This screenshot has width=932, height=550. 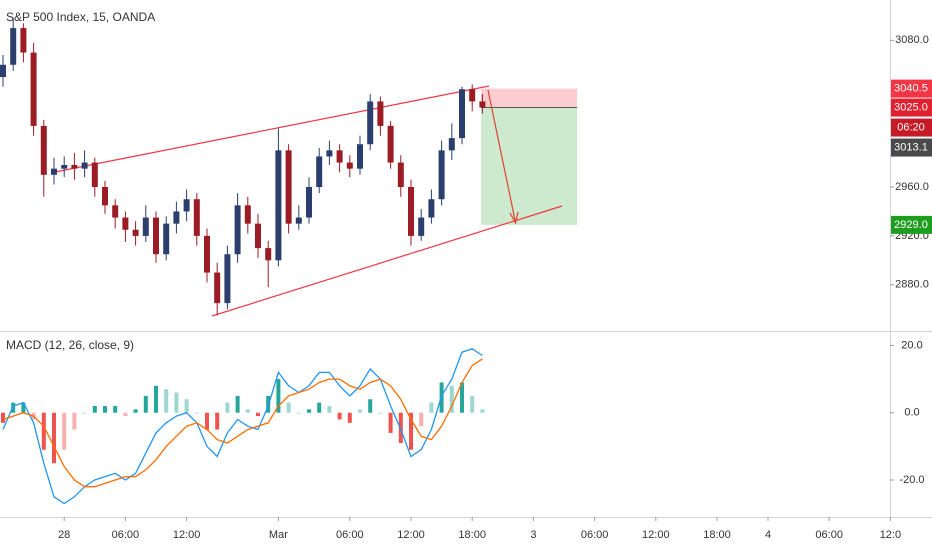 What do you see at coordinates (387, 261) in the screenshot?
I see `channel-lower` at bounding box center [387, 261].